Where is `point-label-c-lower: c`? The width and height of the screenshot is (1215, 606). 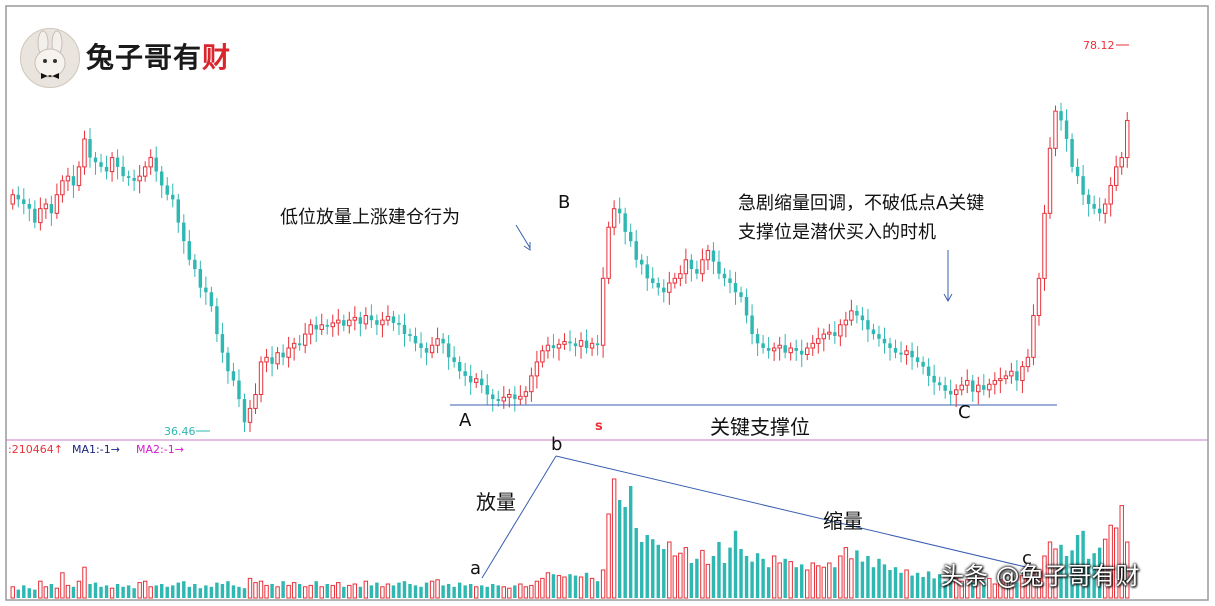 point-label-c-lower: c is located at coordinates (1027, 558).